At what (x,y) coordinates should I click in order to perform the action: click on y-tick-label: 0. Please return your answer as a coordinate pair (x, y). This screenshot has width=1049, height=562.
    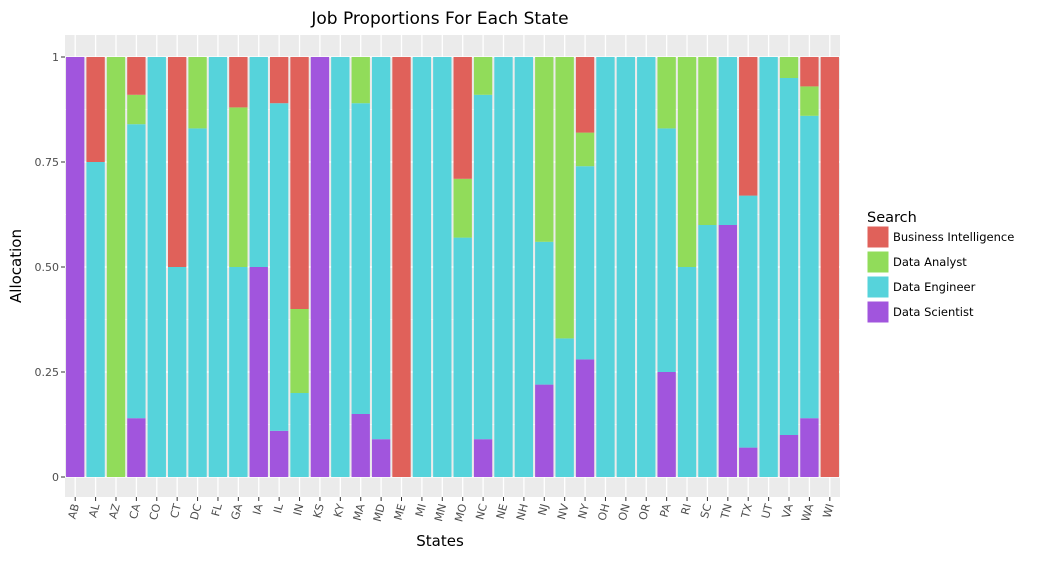
    Looking at the image, I should click on (55, 477).